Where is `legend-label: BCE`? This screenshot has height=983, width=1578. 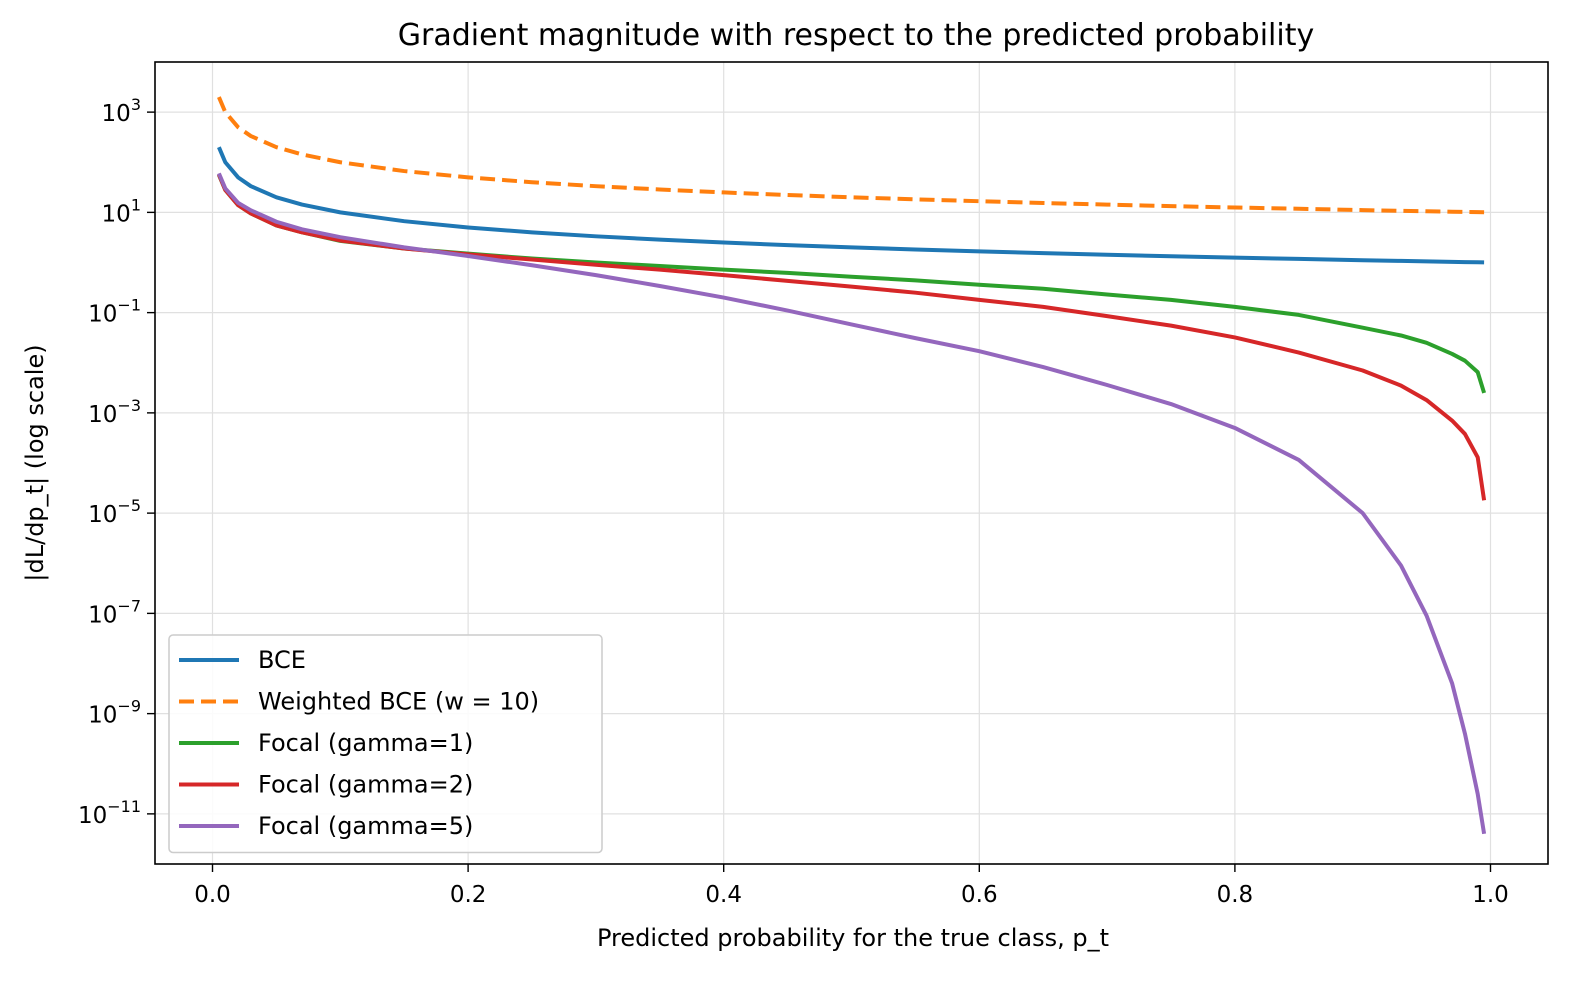 legend-label: BCE is located at coordinates (282, 660).